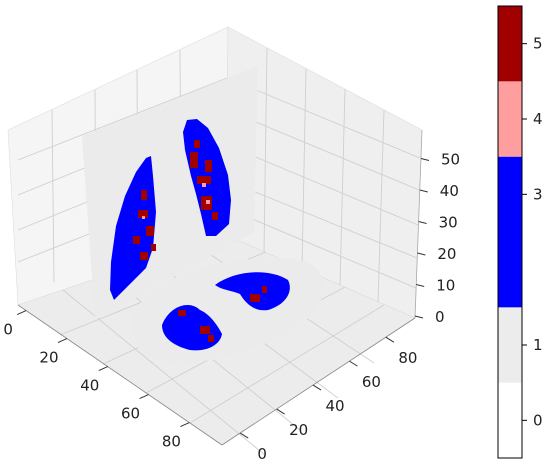 The image size is (550, 476). I want to click on x-tick-label: 0, so click(8, 330).